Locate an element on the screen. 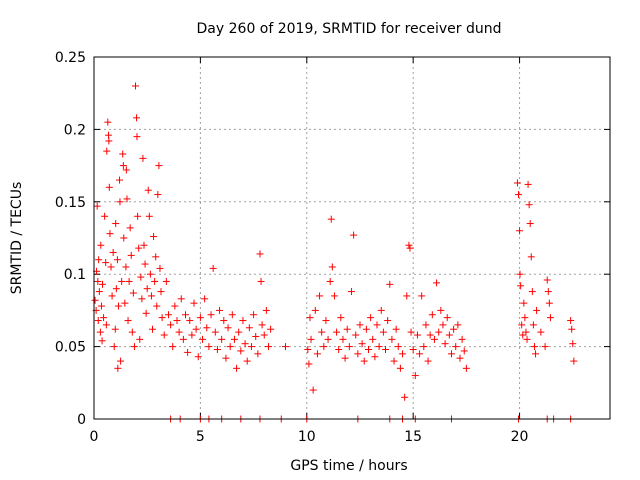  y-axis-label: SRMTID / TECUs is located at coordinates (17, 238).